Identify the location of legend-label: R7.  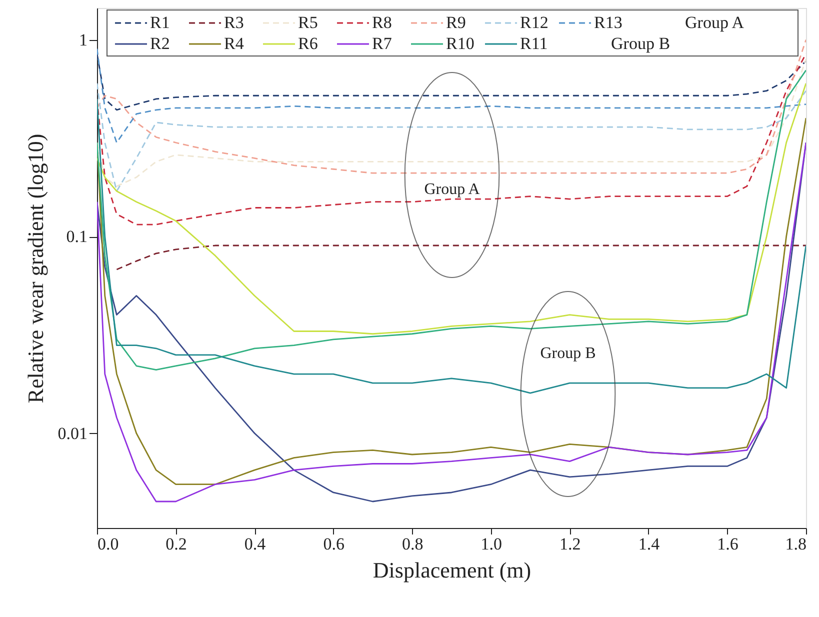
(382, 43).